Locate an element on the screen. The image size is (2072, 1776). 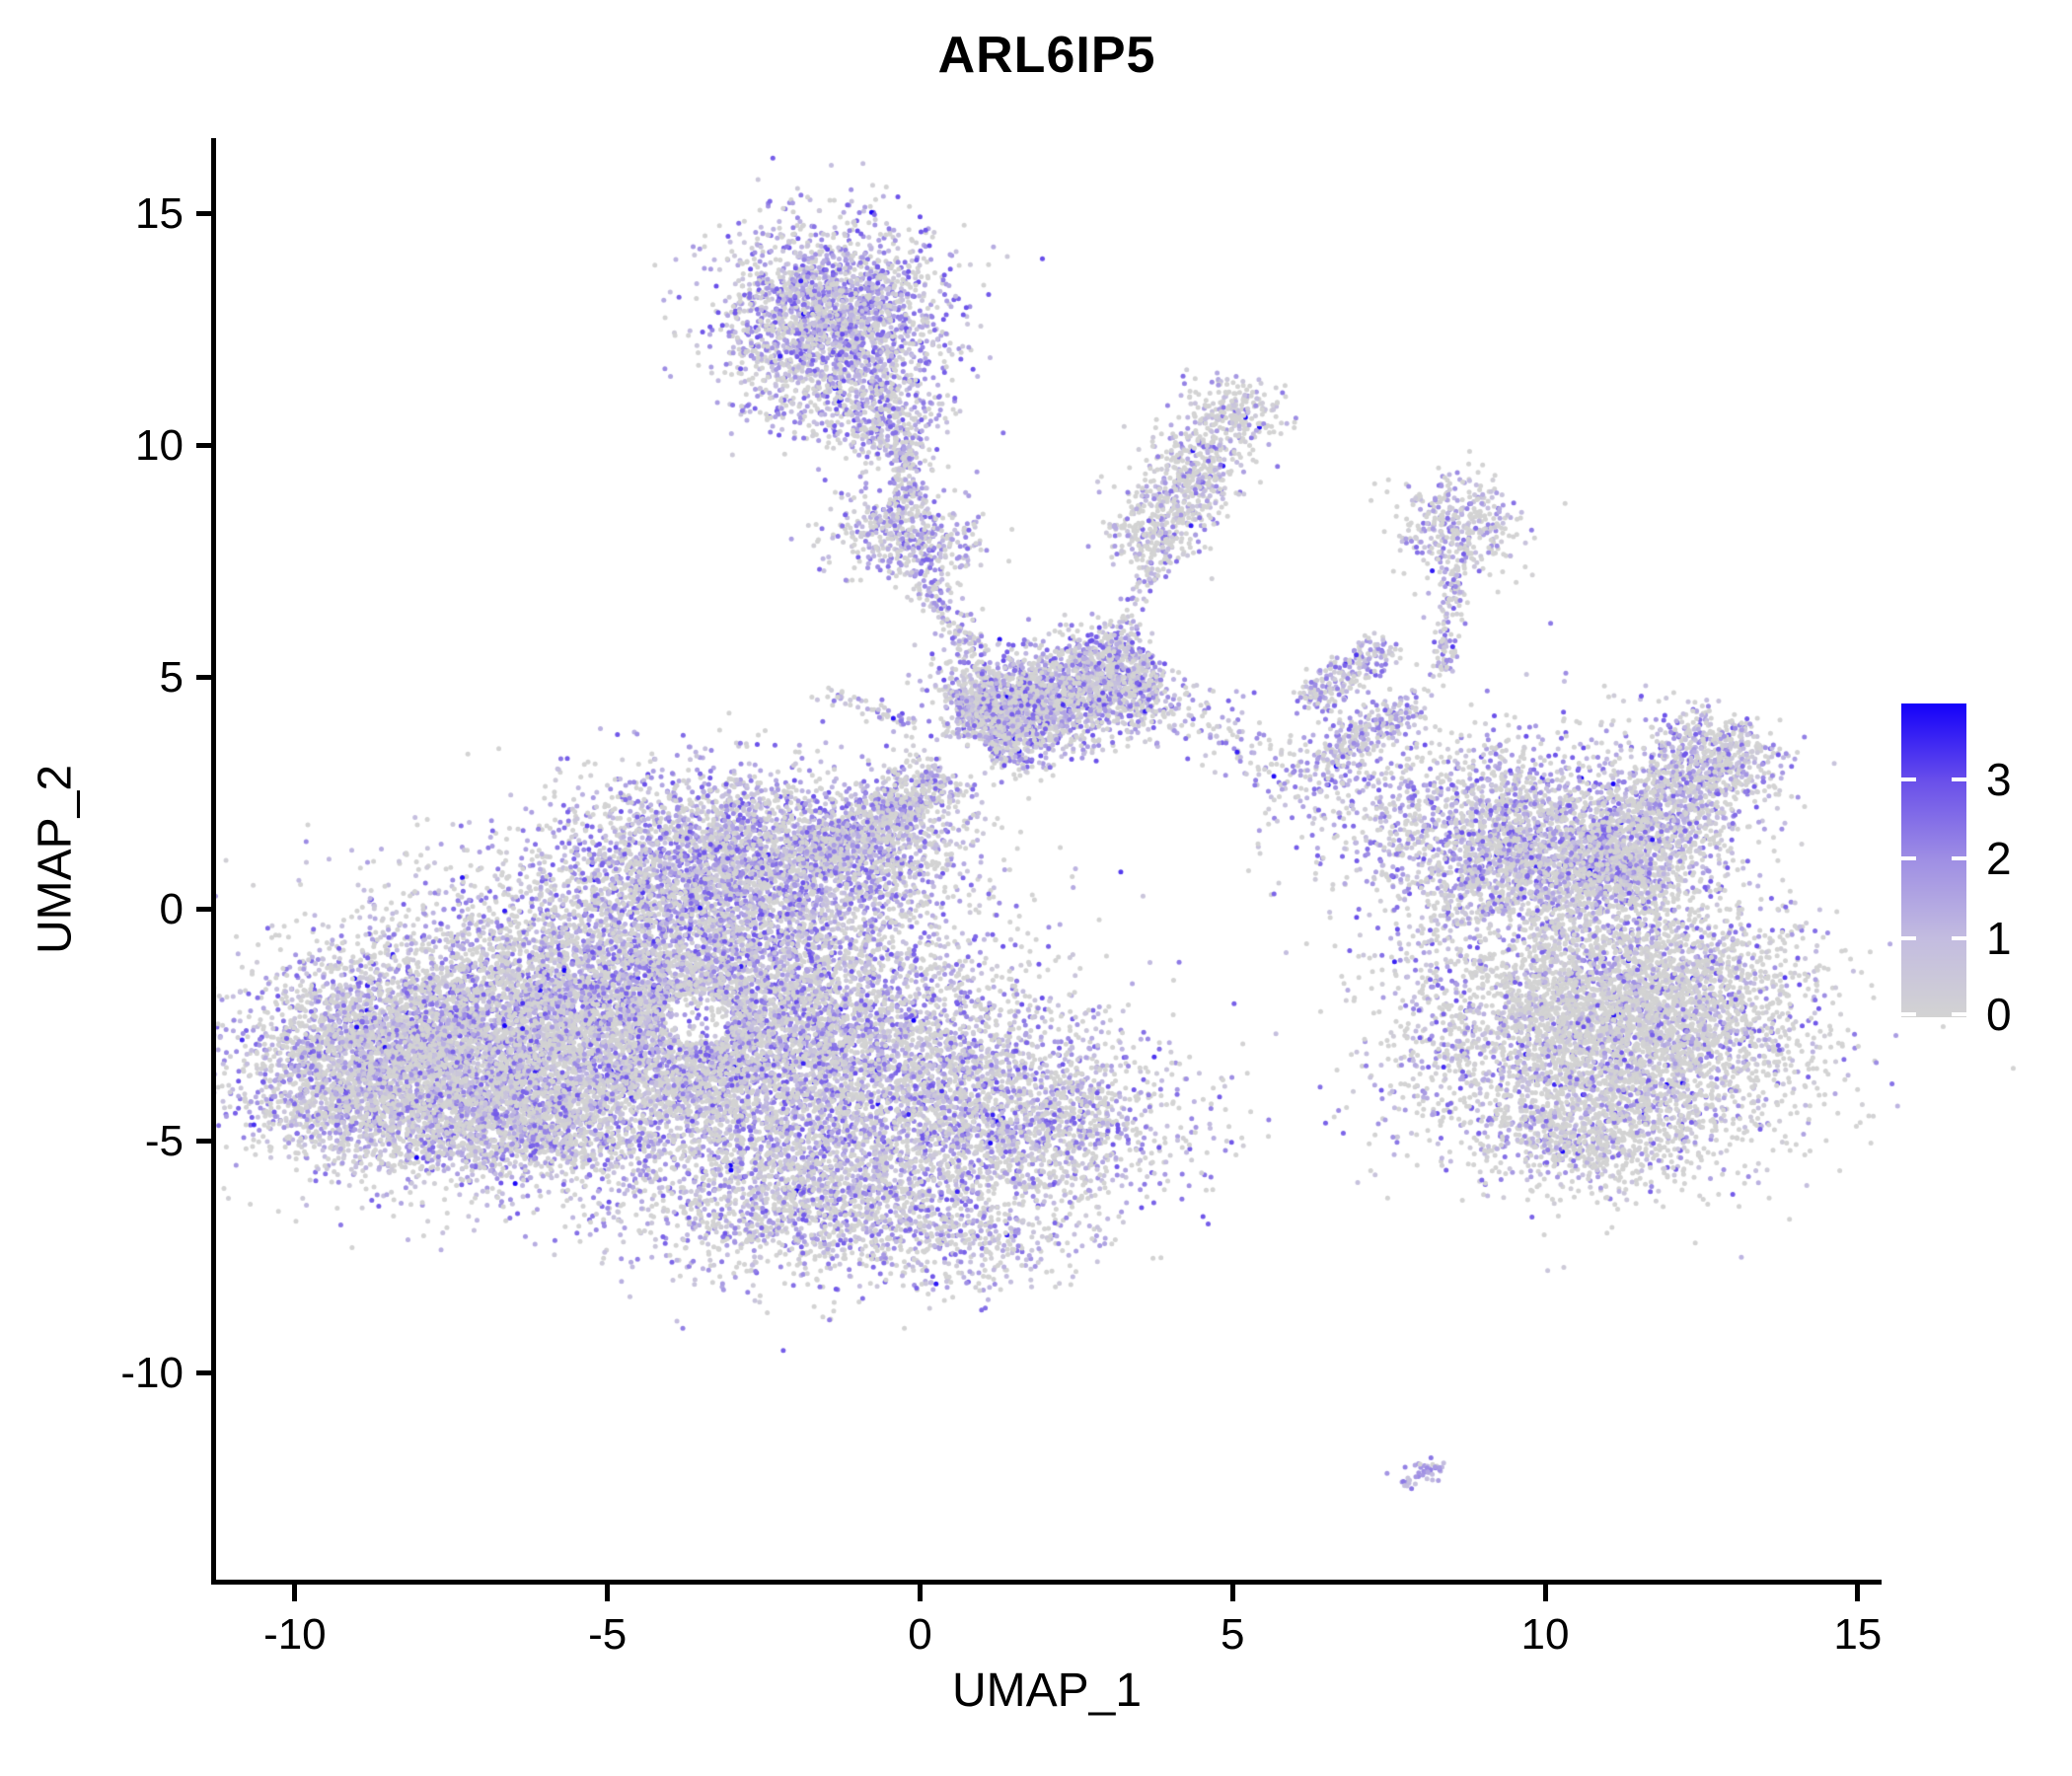
x-axis-line is located at coordinates (1046, 1583).